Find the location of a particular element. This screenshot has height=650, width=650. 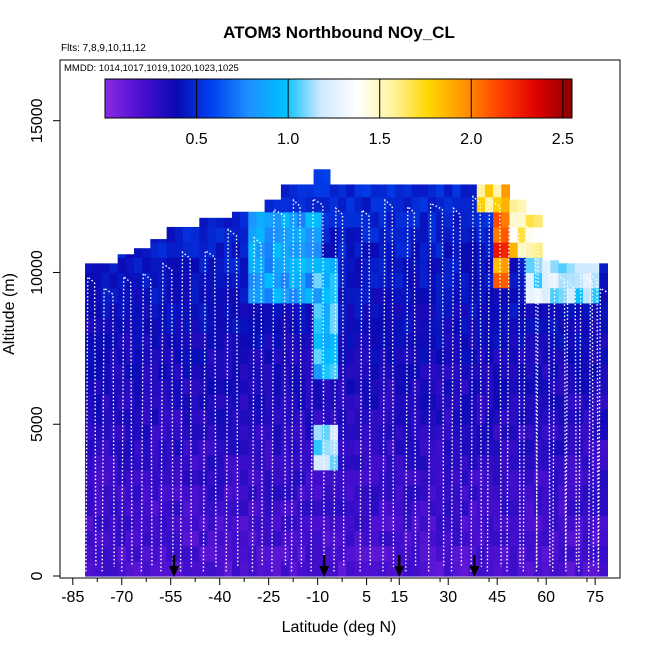

flight-profile-trace is located at coordinates (257, 404).